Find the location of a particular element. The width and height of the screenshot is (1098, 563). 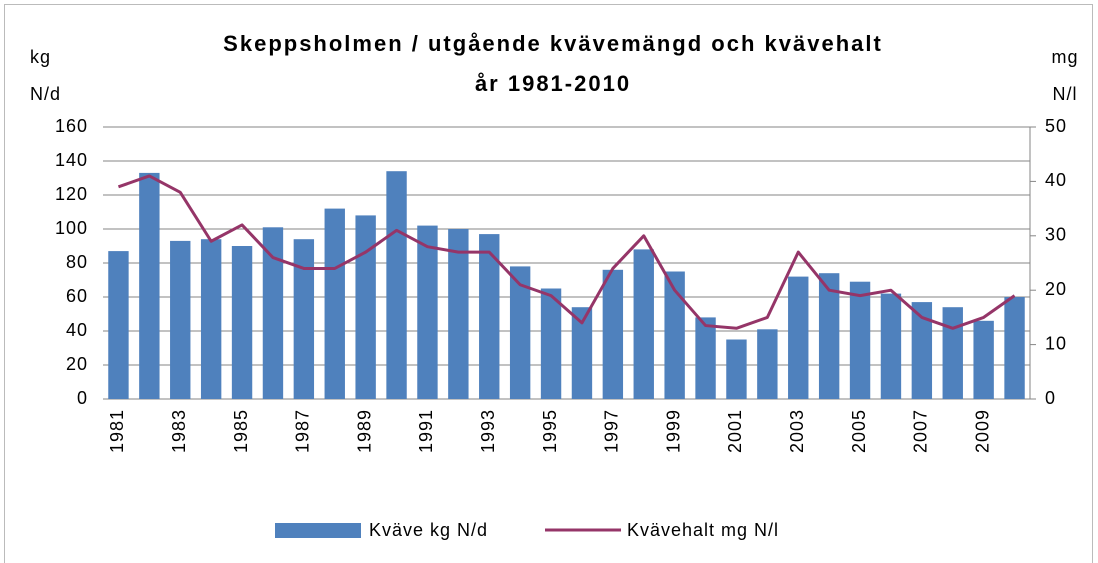

y2-tick-label: 50 is located at coordinates (1056, 126).